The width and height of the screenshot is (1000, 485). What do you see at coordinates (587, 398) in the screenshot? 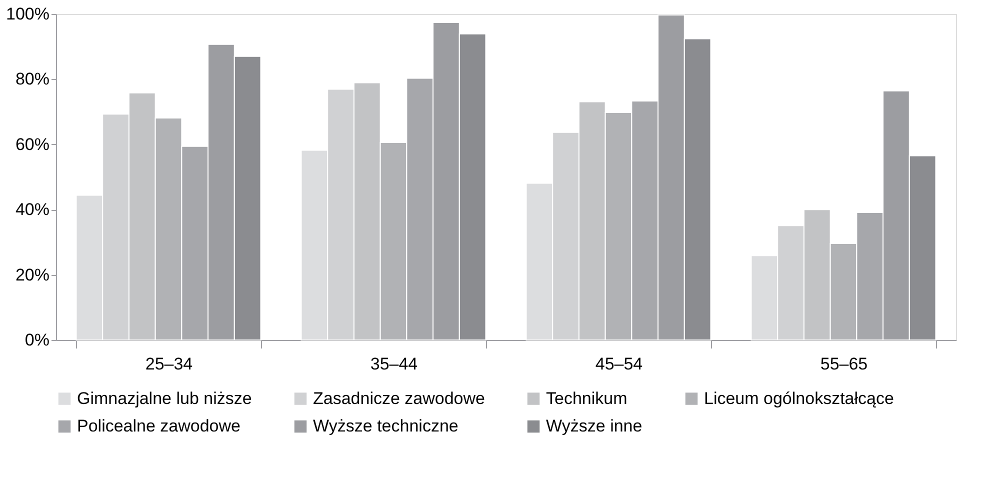
I see `legend-label: Technikum` at bounding box center [587, 398].